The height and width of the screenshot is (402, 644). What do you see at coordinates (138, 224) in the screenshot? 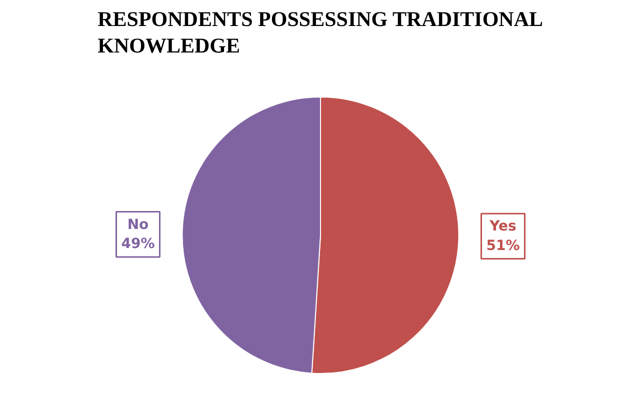
I see `slice-label: No` at bounding box center [138, 224].